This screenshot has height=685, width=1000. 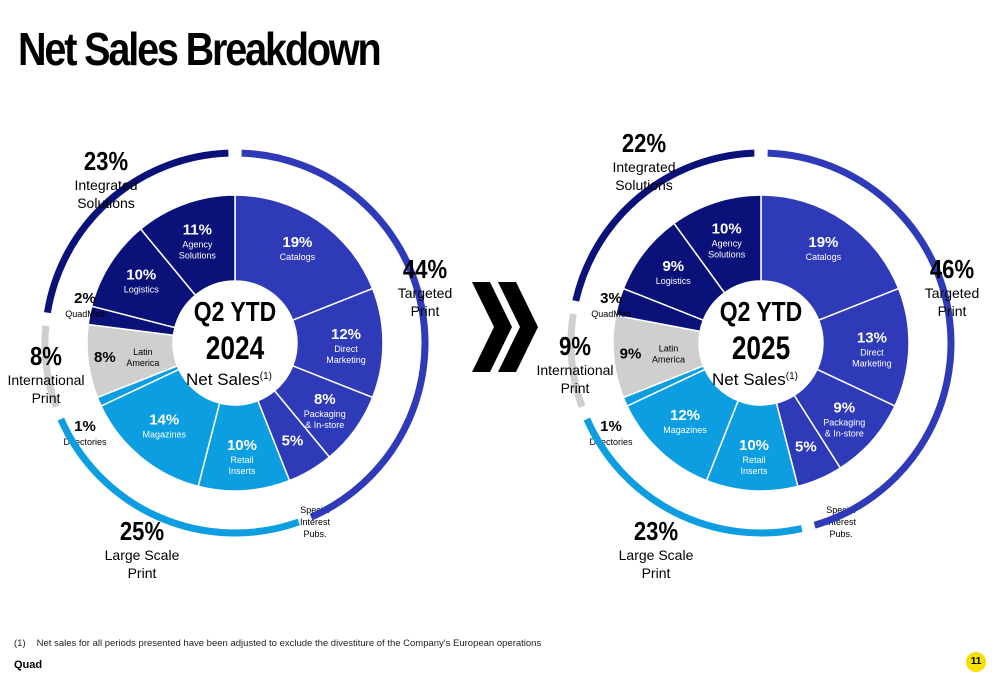 I want to click on slice-value-label: 14%, so click(x=164, y=420).